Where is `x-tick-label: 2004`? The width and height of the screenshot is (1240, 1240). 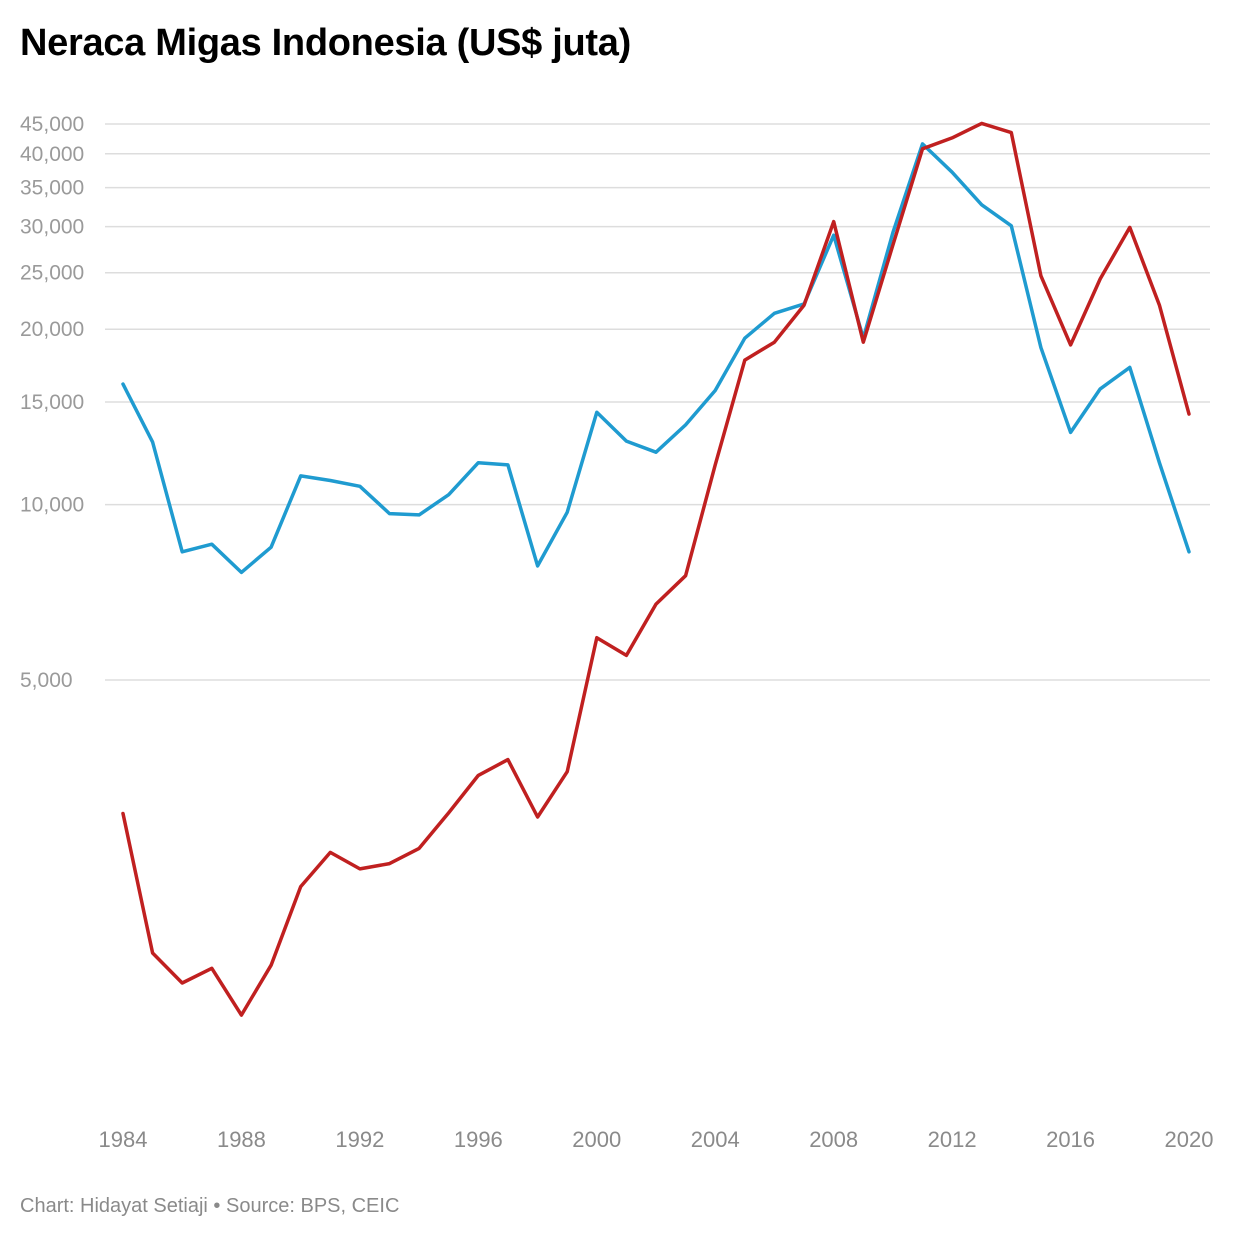 x-tick-label: 2004 is located at coordinates (715, 1139).